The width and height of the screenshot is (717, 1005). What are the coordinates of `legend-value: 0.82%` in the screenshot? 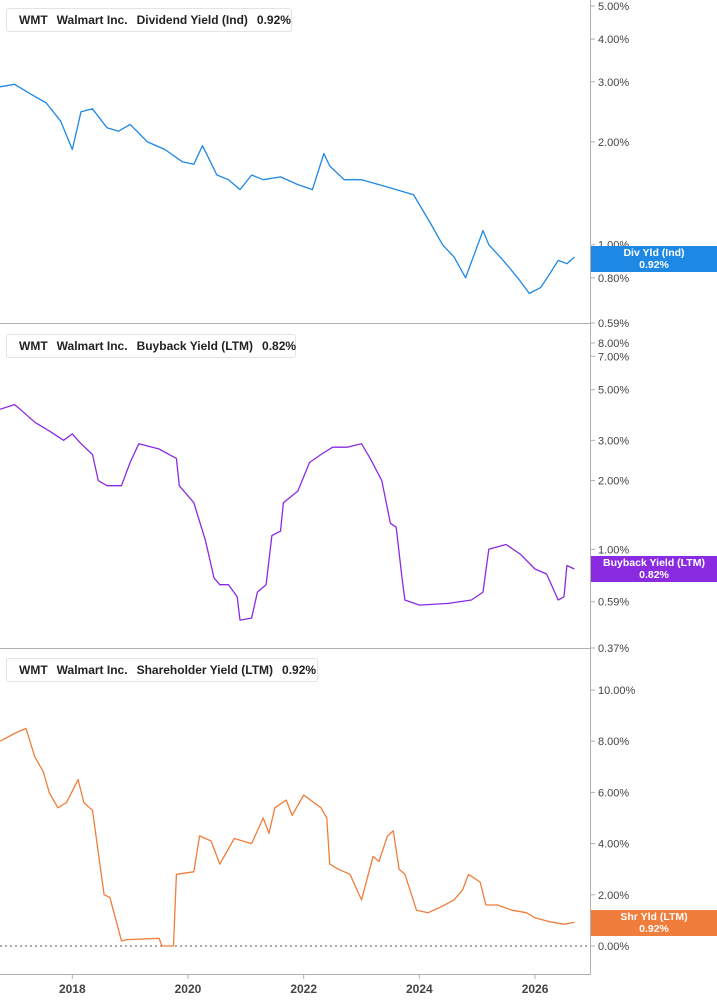 It's located at (279, 346).